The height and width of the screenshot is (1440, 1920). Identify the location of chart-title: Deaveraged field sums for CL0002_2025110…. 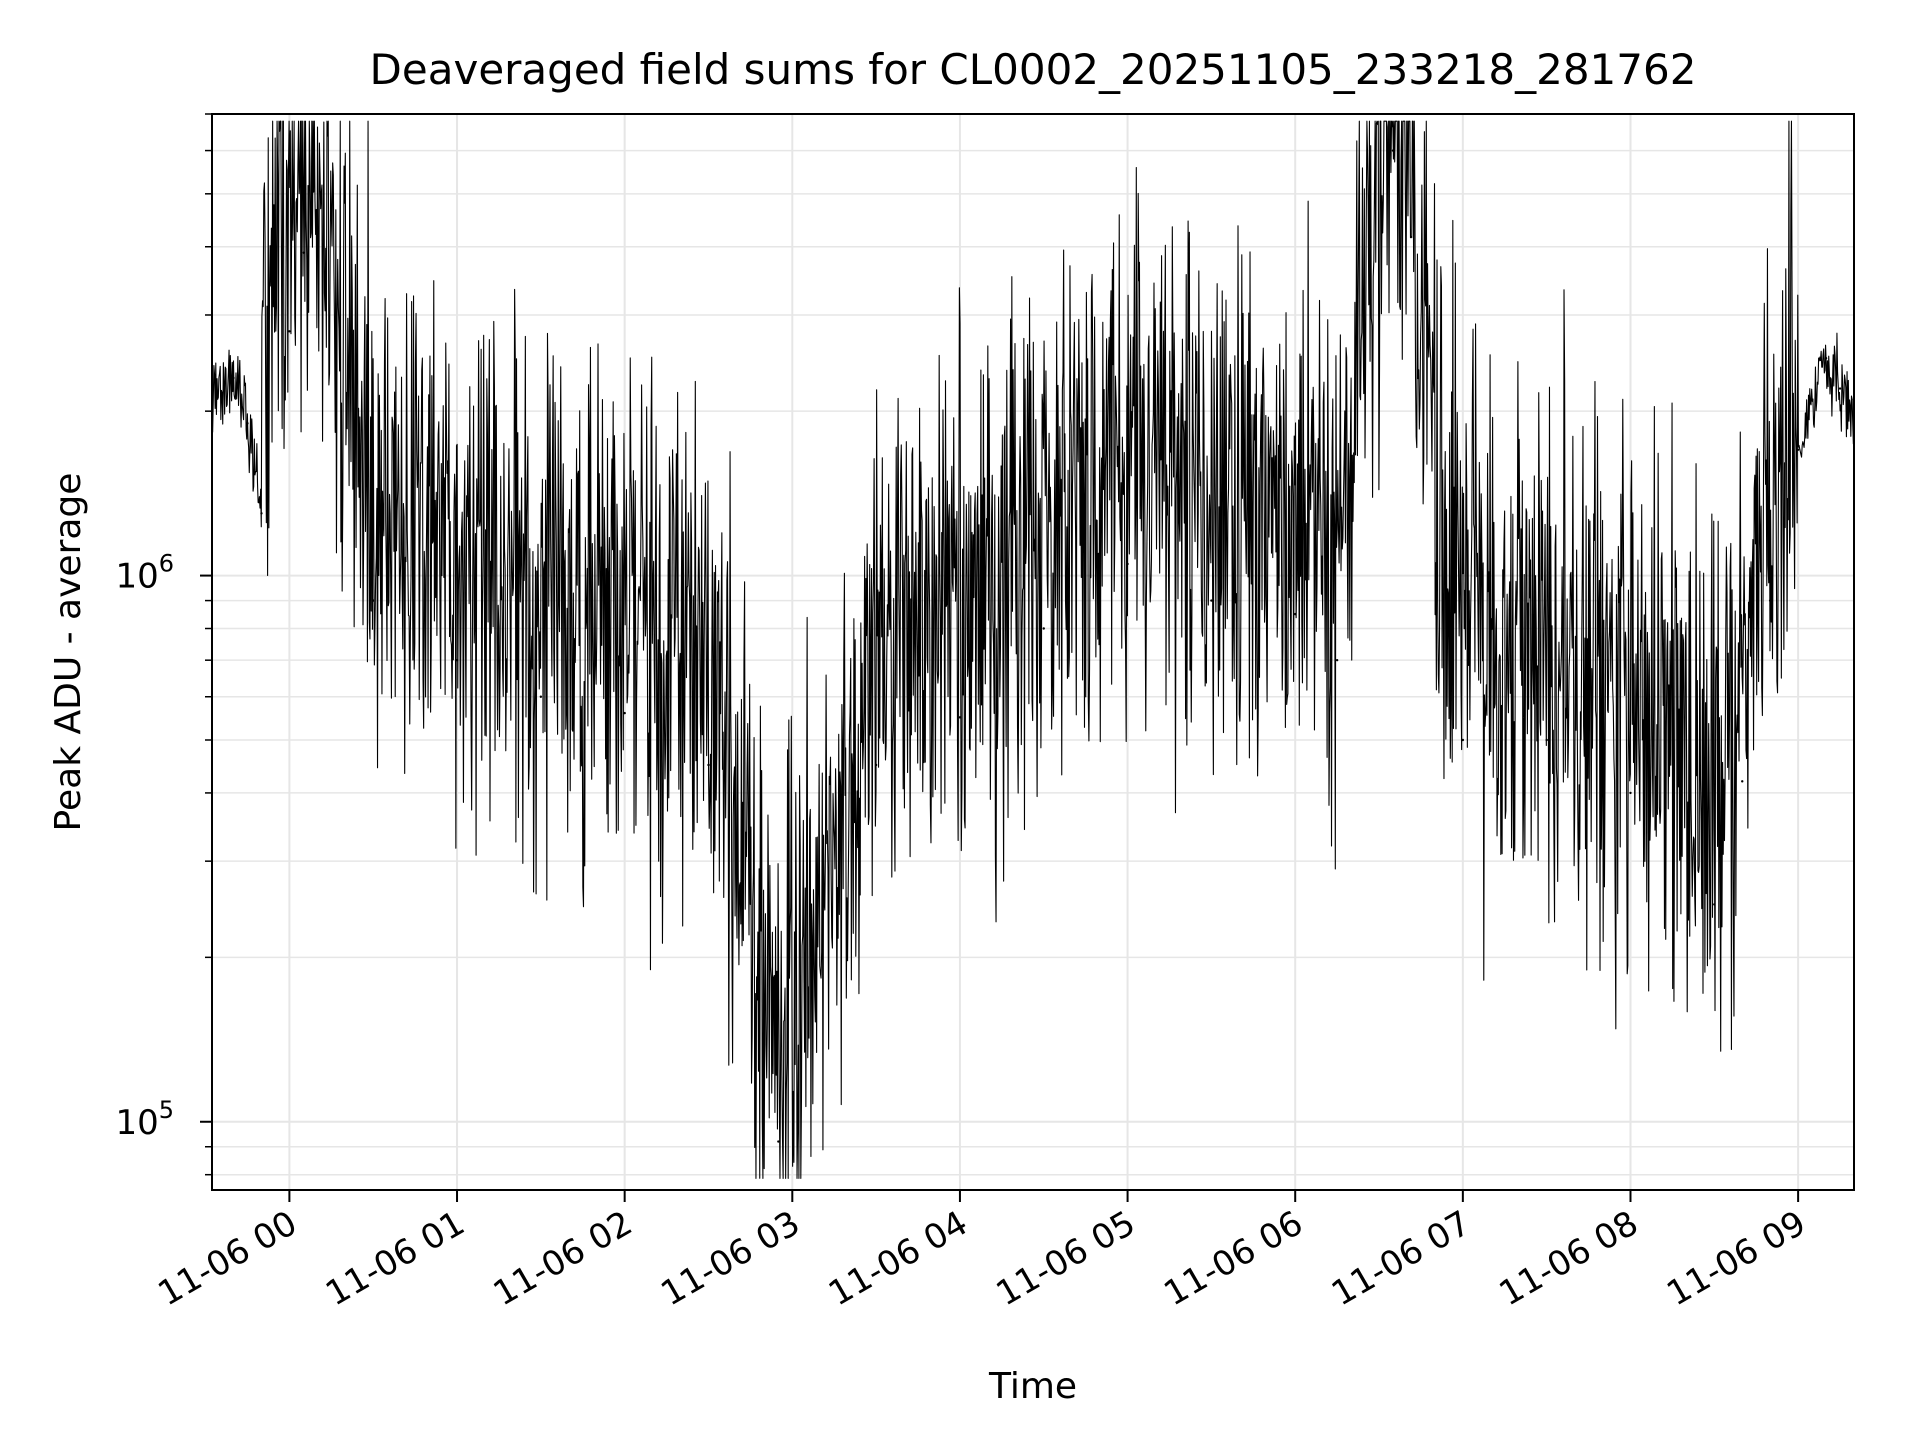
(1033, 69).